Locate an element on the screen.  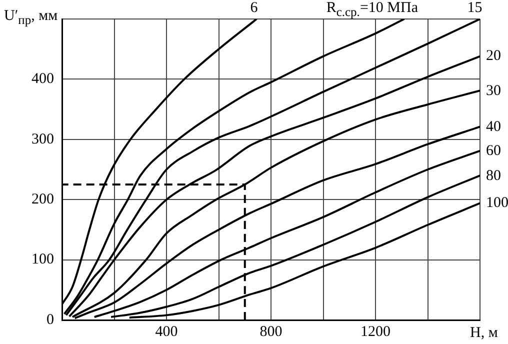
series-label: 80 is located at coordinates (493, 175).